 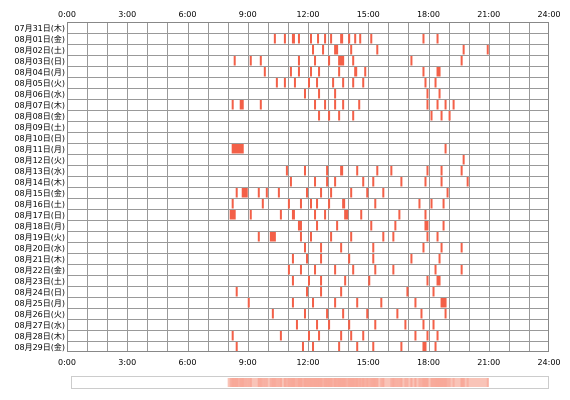 I want to click on row-label: 08月10日(日), so click(x=39, y=138).